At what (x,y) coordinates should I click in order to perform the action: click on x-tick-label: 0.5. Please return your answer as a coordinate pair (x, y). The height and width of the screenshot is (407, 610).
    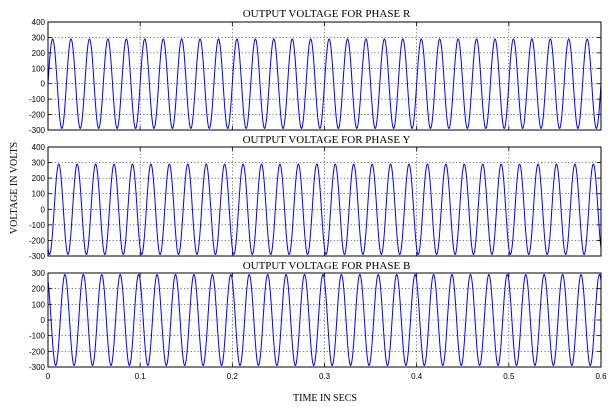
    Looking at the image, I should click on (509, 376).